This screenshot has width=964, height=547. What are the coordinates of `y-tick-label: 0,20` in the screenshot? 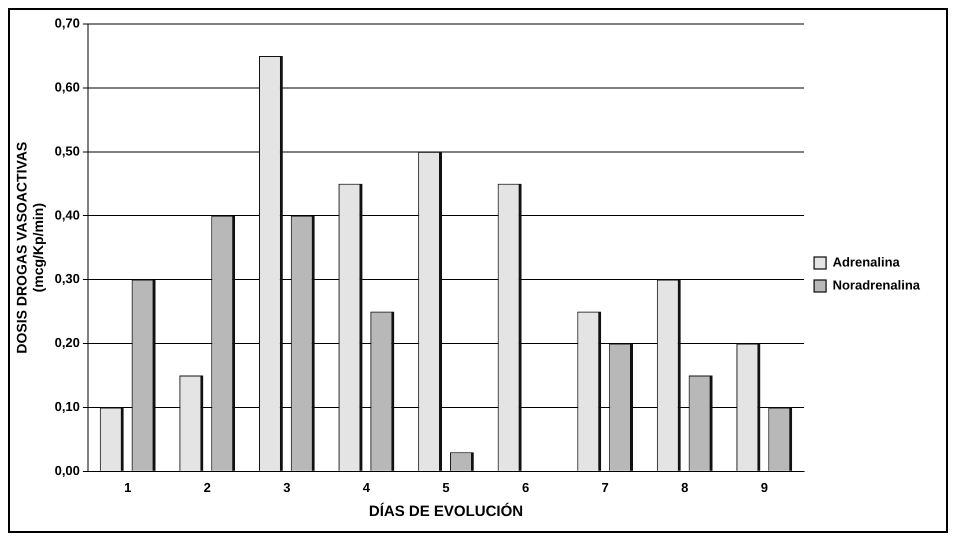 It's located at (67, 342).